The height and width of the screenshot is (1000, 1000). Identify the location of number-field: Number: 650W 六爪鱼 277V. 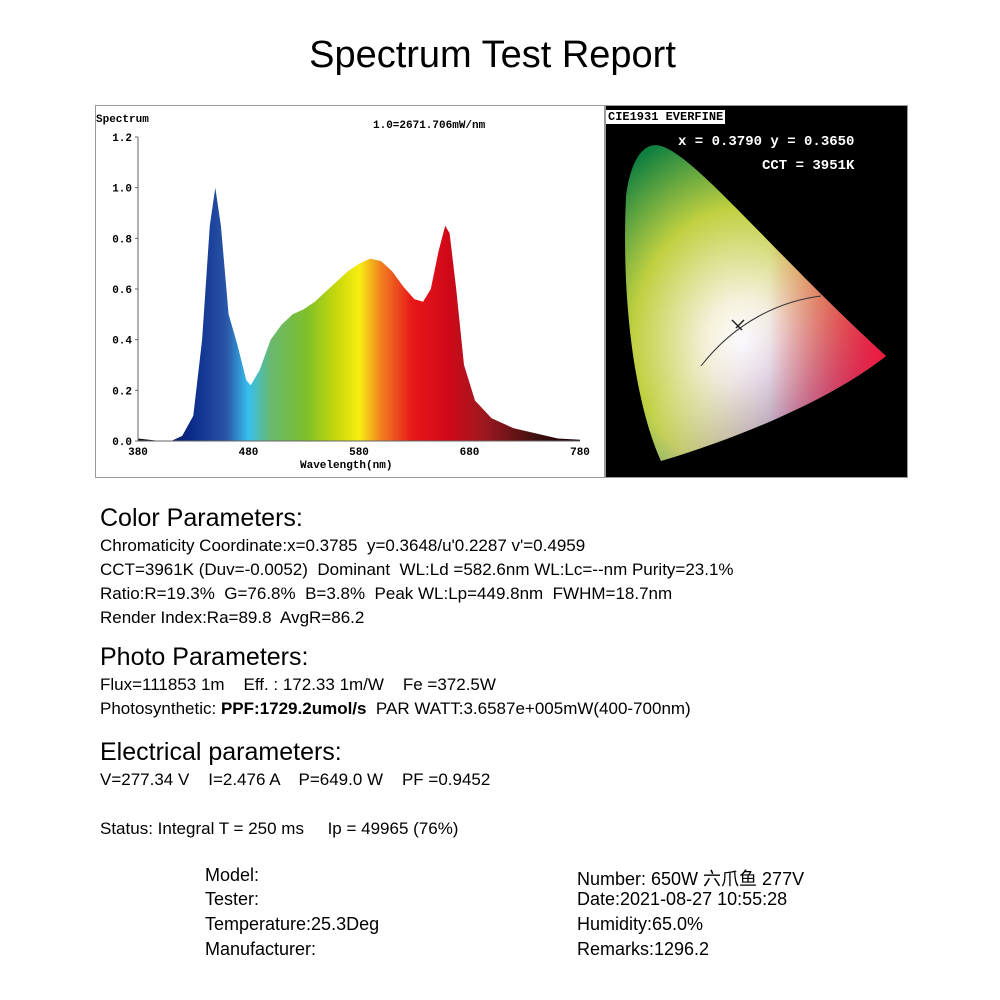
(691, 879).